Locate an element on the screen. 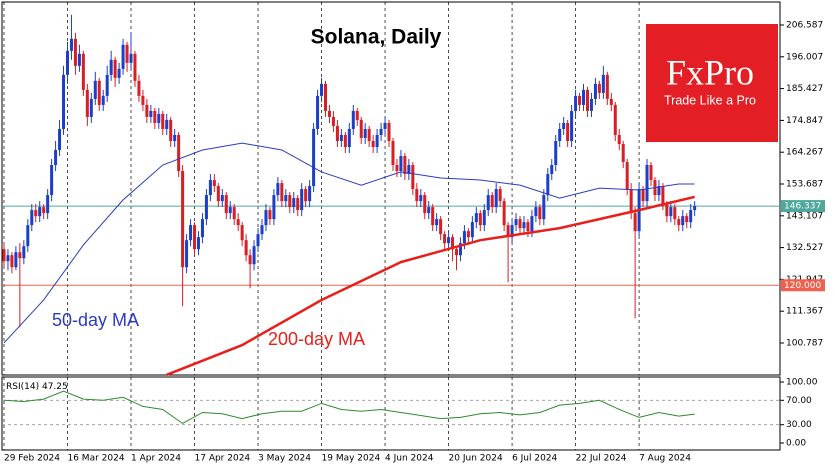  y-tick-label: 70.00 is located at coordinates (799, 401).